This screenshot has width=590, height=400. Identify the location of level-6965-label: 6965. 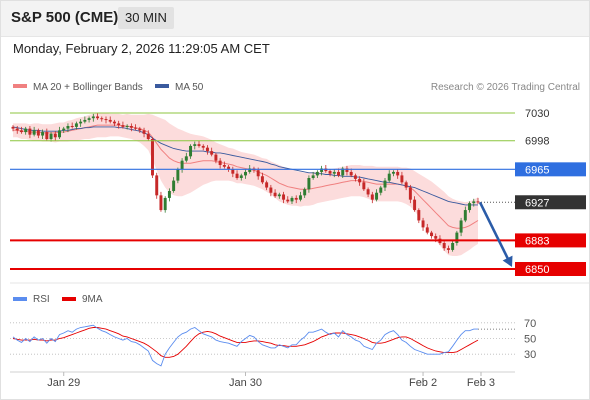
(537, 170).